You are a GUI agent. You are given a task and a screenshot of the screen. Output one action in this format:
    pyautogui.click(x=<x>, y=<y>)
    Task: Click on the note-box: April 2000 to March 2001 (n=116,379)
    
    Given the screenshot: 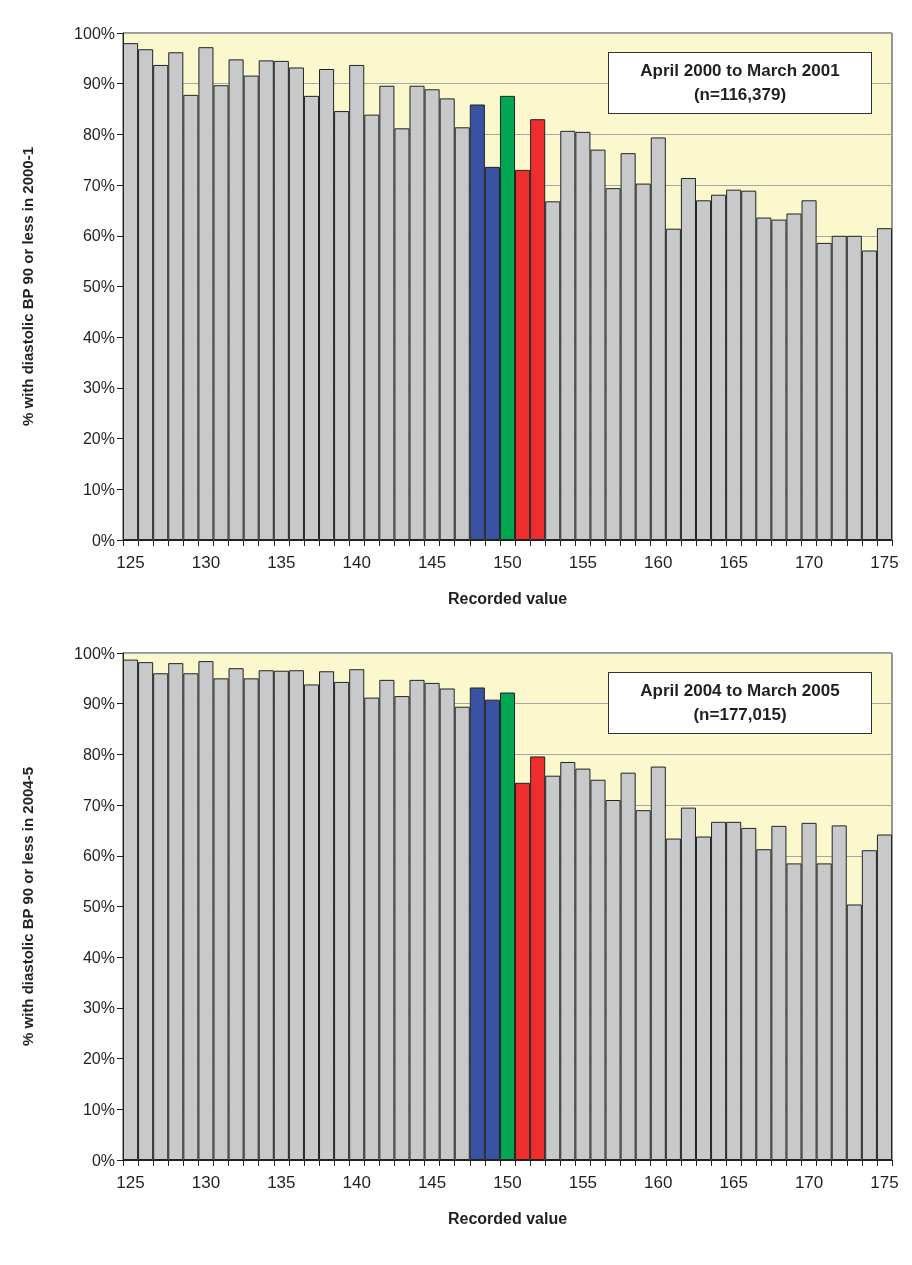 What is the action you would take?
    pyautogui.click(x=740, y=83)
    